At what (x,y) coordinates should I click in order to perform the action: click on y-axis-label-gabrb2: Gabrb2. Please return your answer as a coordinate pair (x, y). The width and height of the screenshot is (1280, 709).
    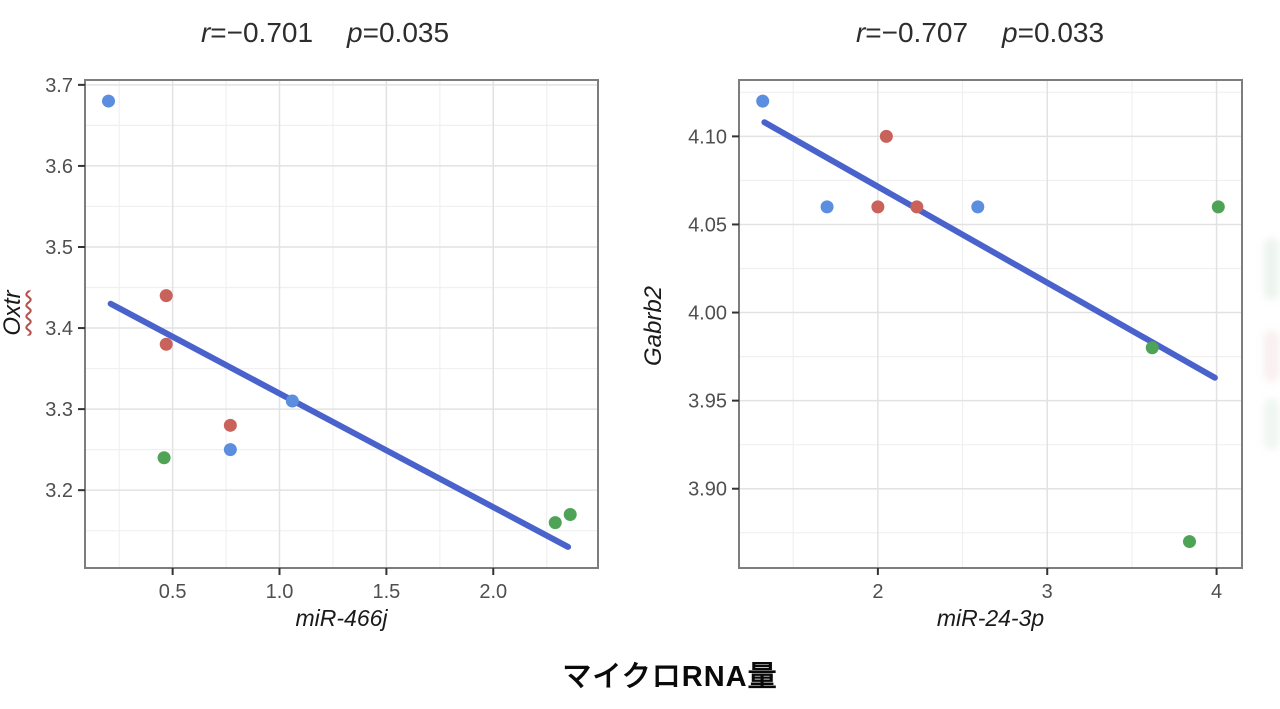
    Looking at the image, I should click on (654, 326).